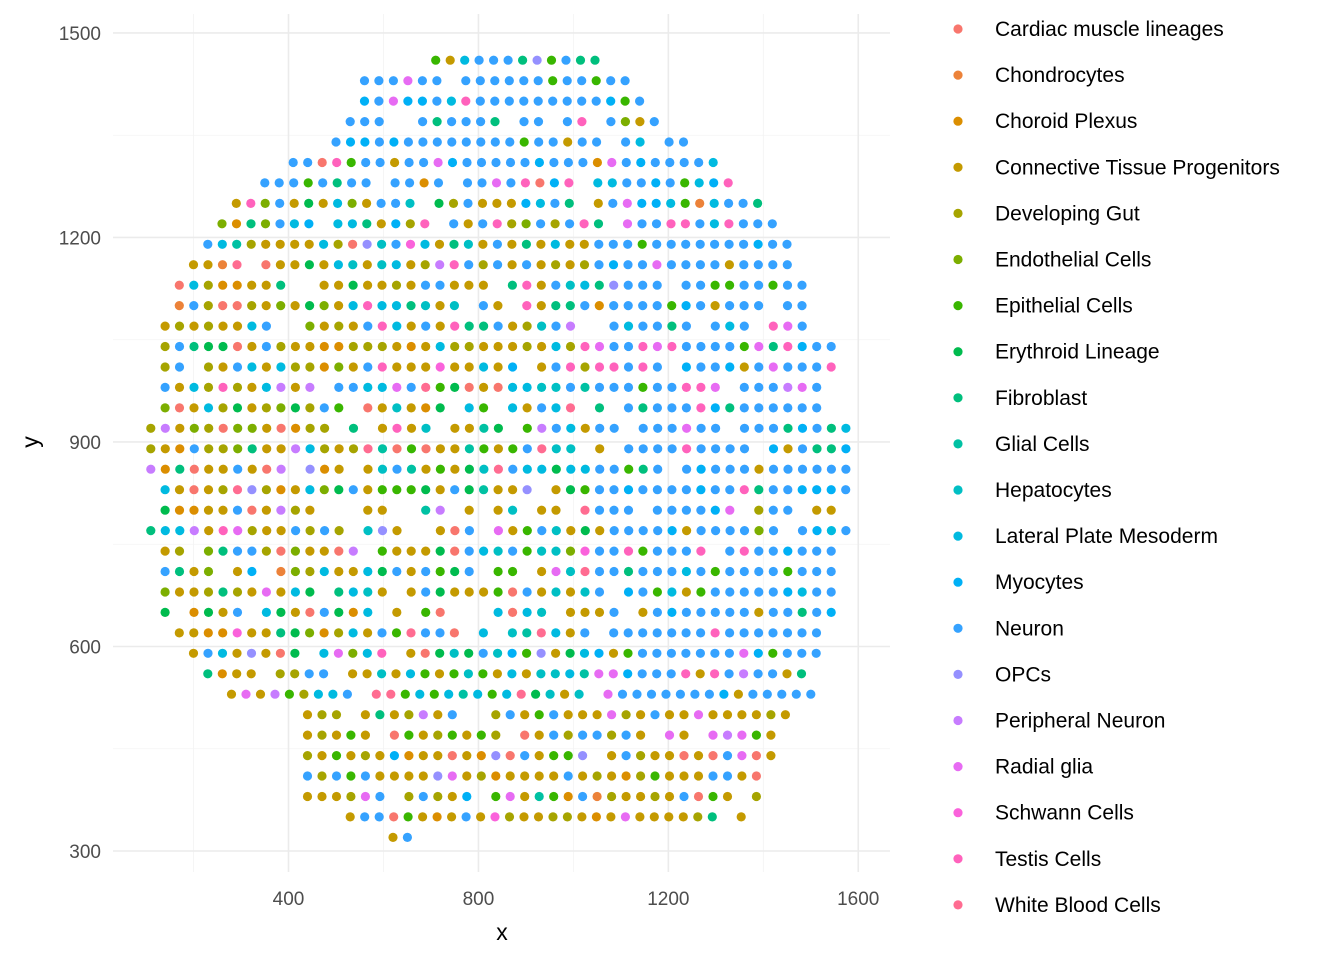 The height and width of the screenshot is (960, 1344). What do you see at coordinates (958, 352) in the screenshot?
I see `legend-key` at bounding box center [958, 352].